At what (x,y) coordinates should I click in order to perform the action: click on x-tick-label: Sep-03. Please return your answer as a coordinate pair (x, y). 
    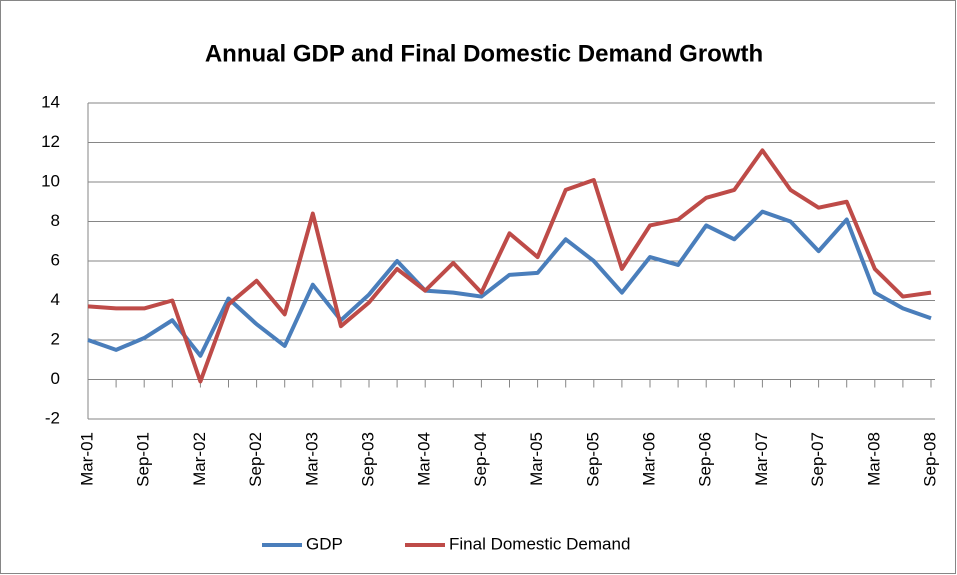
    Looking at the image, I should click on (367, 459).